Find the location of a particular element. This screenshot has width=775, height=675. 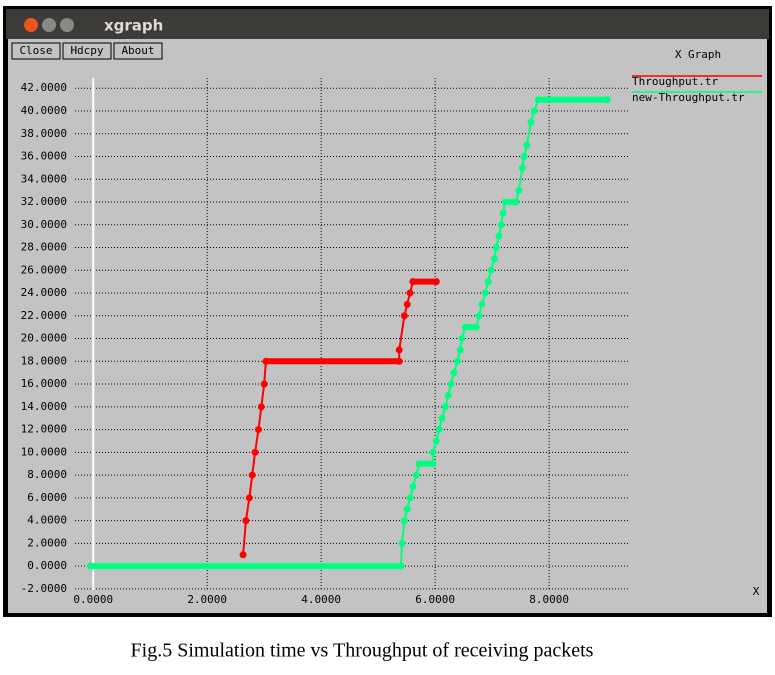

y-tick-label: 36.0000 is located at coordinates (44, 156).